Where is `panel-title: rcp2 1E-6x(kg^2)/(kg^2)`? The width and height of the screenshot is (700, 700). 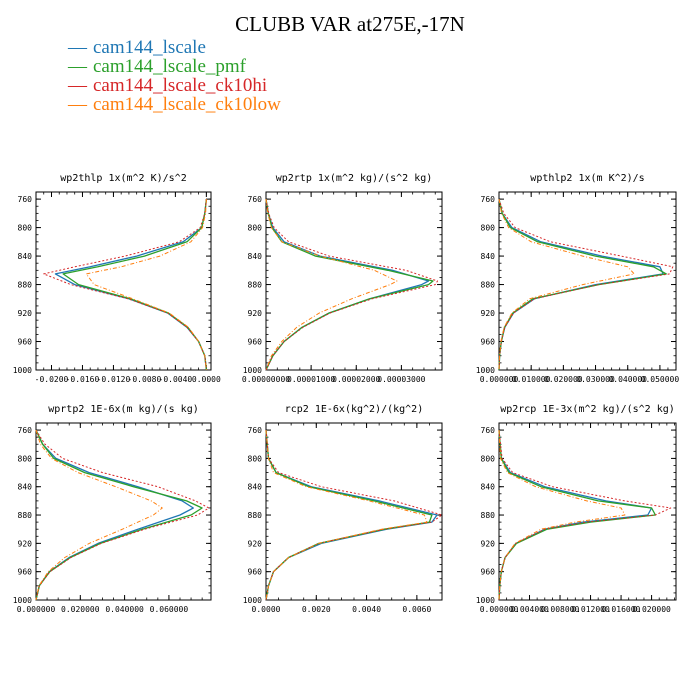
panel-title: rcp2 1E-6x(kg^2)/(kg^2) is located at coordinates (354, 409).